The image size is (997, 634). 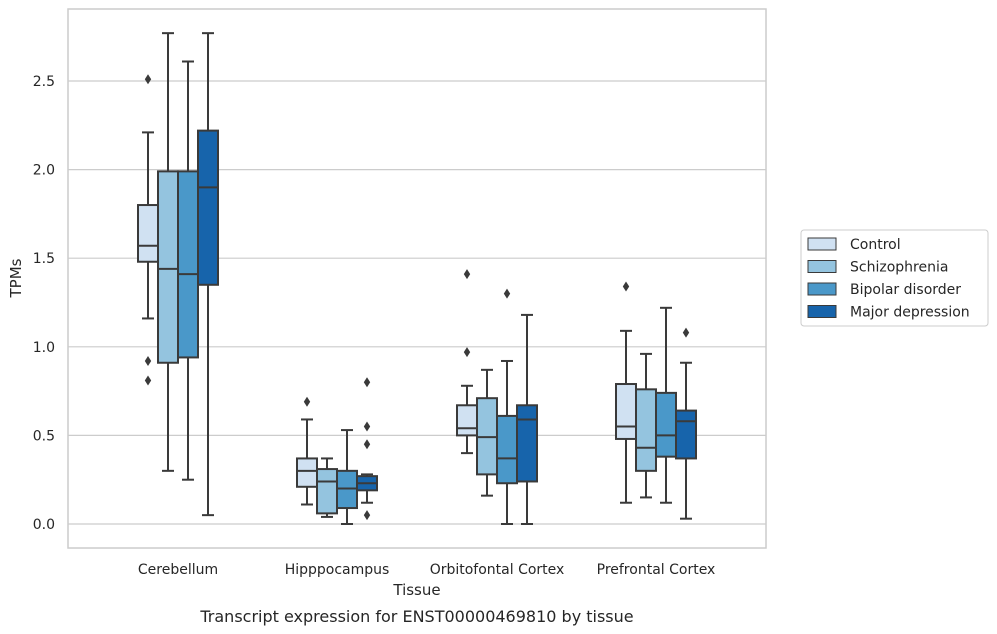 What do you see at coordinates (416, 590) in the screenshot?
I see `x-axis-title: Tissue` at bounding box center [416, 590].